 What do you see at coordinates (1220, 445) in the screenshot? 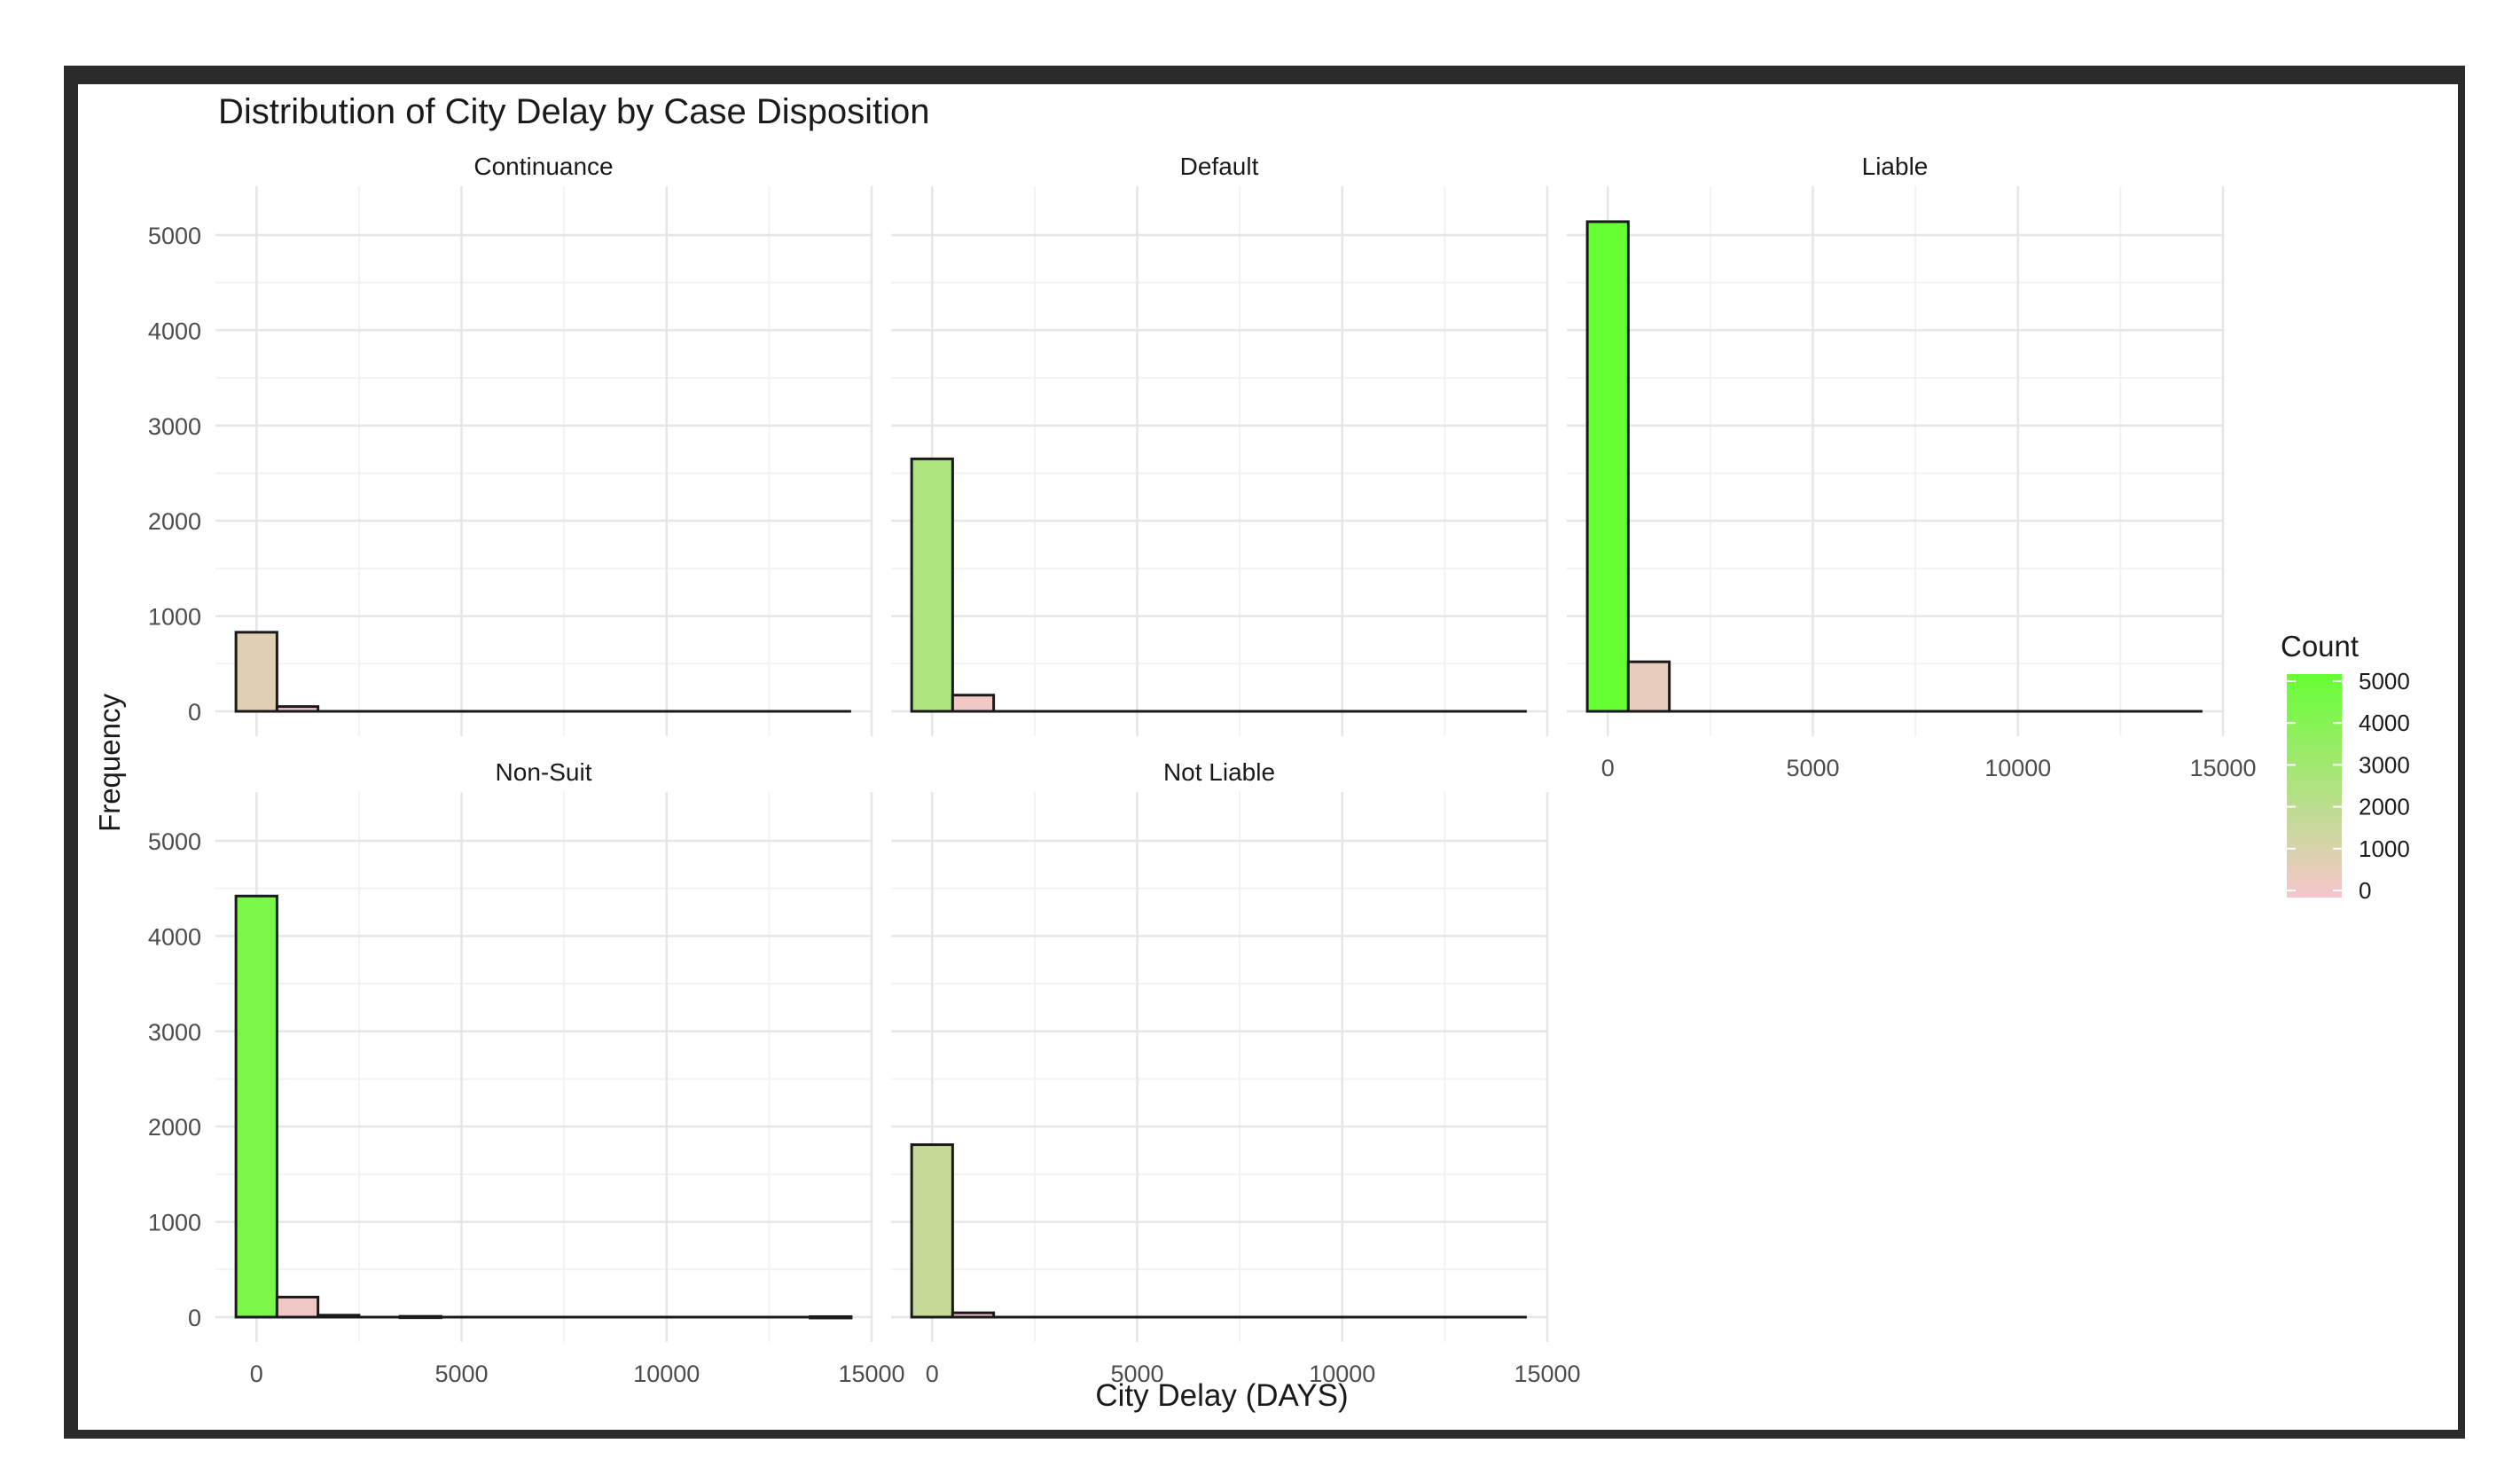
I see `facet-panel-default: Default` at bounding box center [1220, 445].